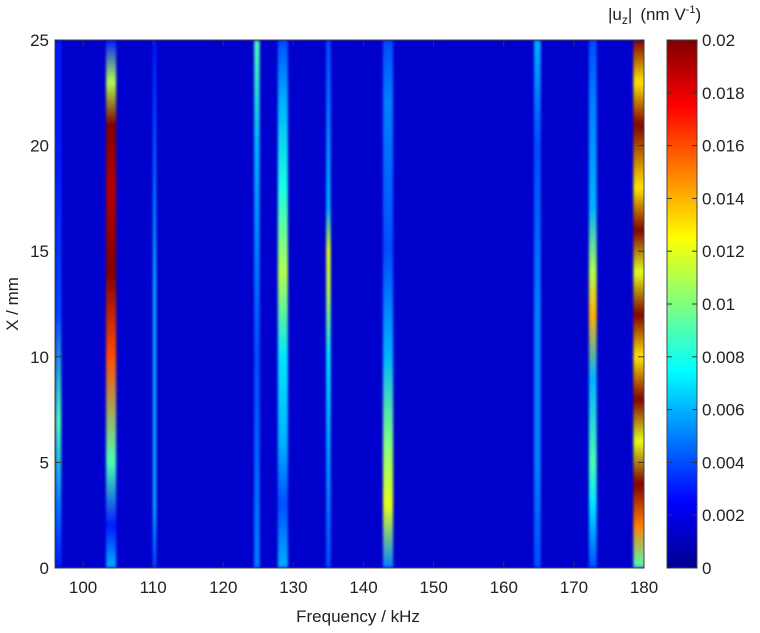 The image size is (760, 633). What do you see at coordinates (663, 14) in the screenshot?
I see `colorbar-title-unit: (nm V` at bounding box center [663, 14].